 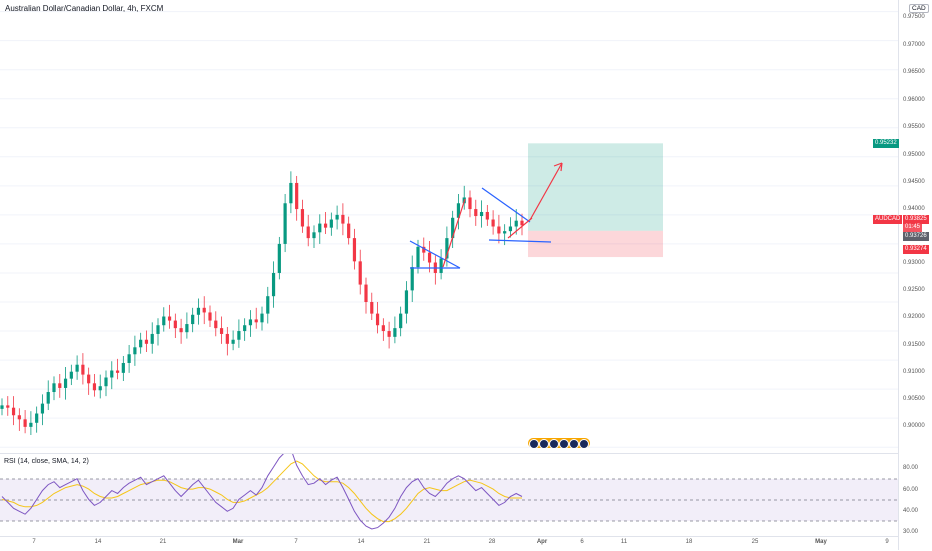 What do you see at coordinates (914, 209) in the screenshot?
I see `price-label: 0.94000` at bounding box center [914, 209].